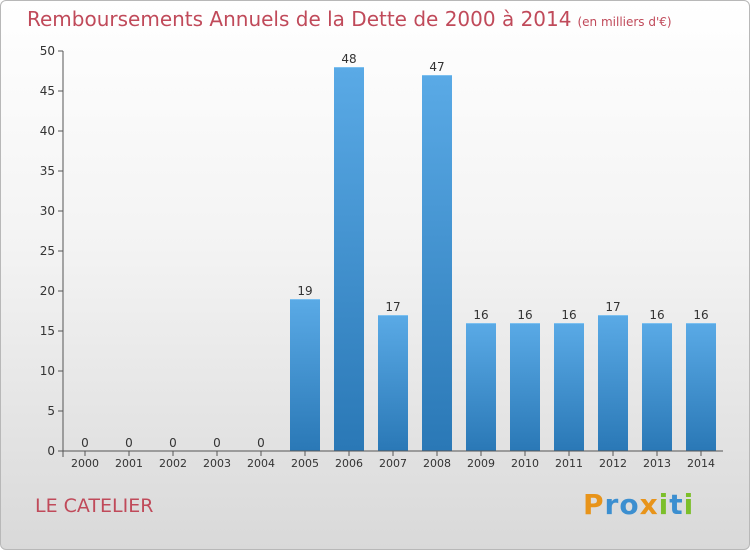  I want to click on y-tick-label: 5, so click(51, 411).